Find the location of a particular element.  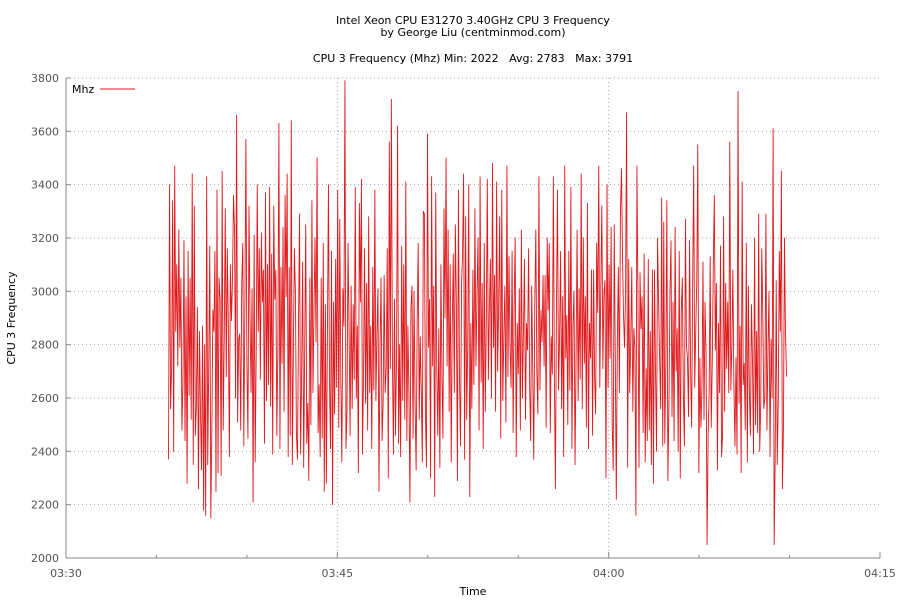

x-axis-label: Time is located at coordinates (473, 591).